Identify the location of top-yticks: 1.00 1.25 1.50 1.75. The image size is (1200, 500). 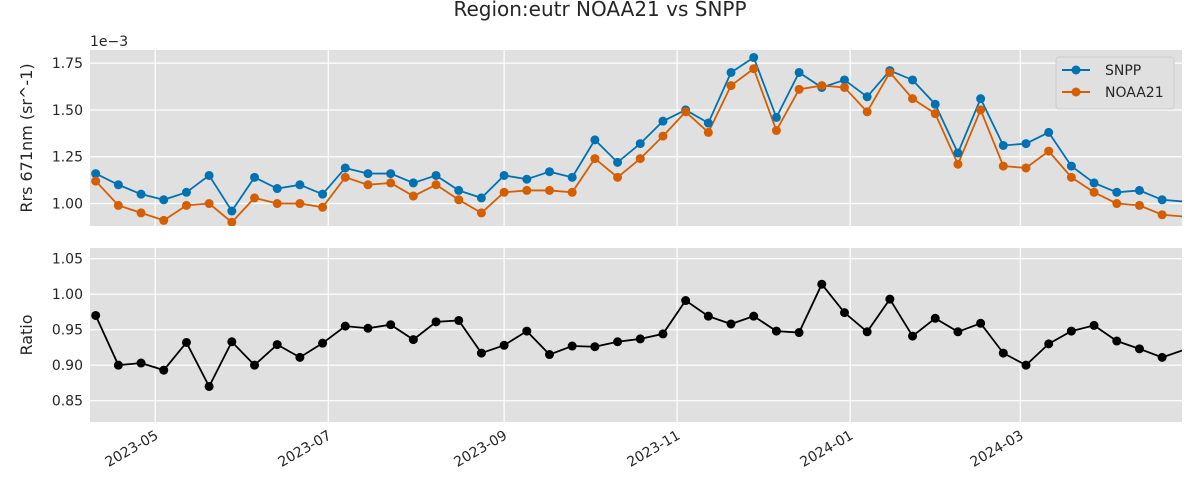
(67, 134).